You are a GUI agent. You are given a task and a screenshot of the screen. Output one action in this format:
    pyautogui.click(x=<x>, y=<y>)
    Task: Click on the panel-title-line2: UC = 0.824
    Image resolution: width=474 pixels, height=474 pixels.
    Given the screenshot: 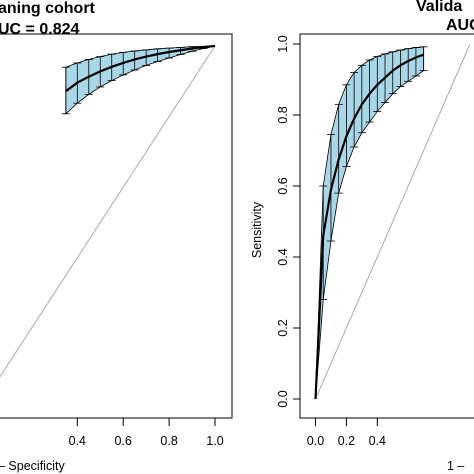 What is the action you would take?
    pyautogui.click(x=39, y=29)
    